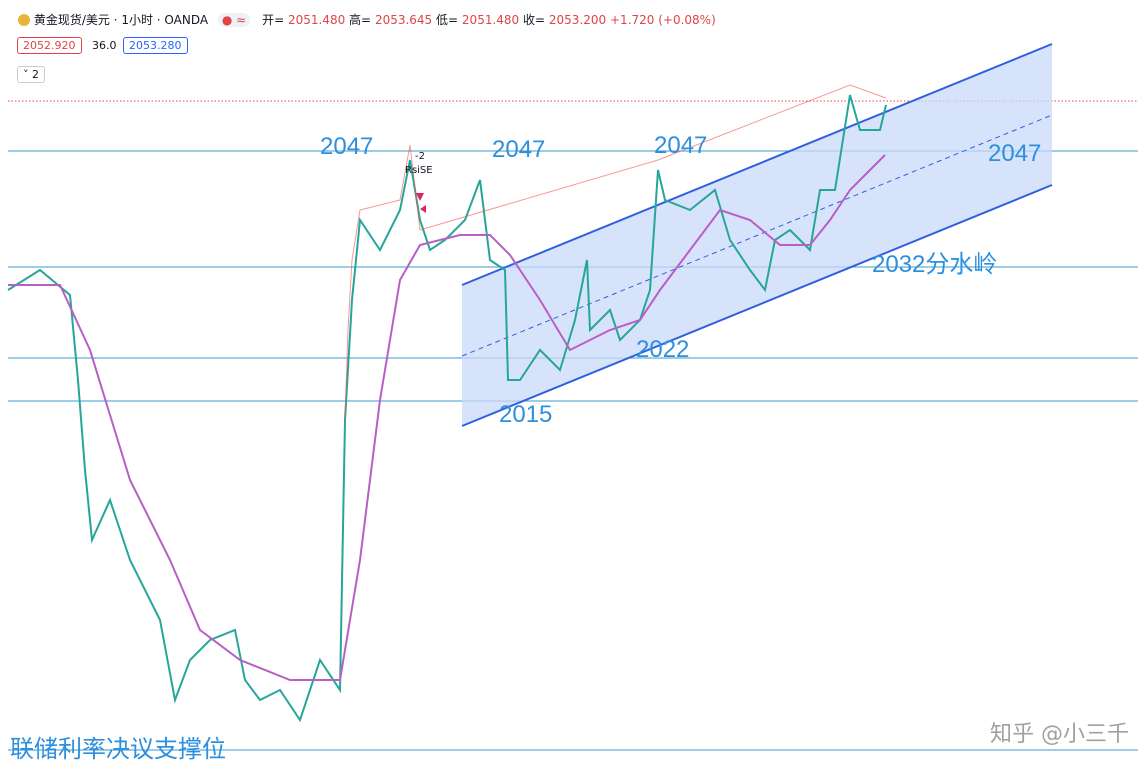  I want to click on status-badge: ● ≈, so click(234, 20).